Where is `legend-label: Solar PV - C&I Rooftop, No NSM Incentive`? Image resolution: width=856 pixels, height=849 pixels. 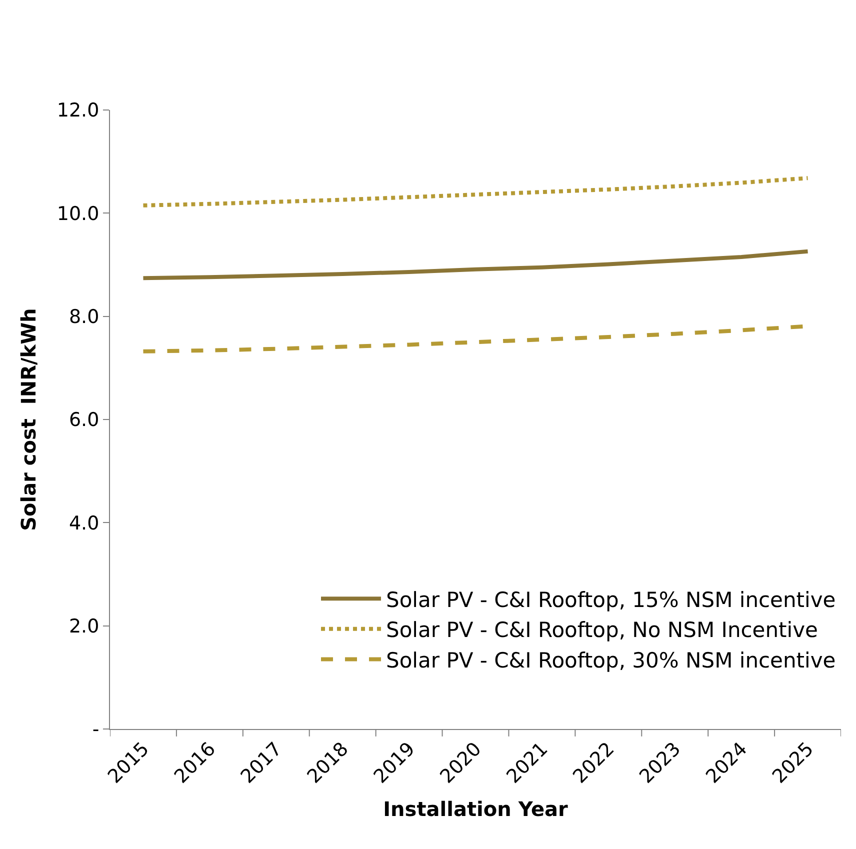 legend-label: Solar PV - C&I Rooftop, No NSM Incentive is located at coordinates (602, 630).